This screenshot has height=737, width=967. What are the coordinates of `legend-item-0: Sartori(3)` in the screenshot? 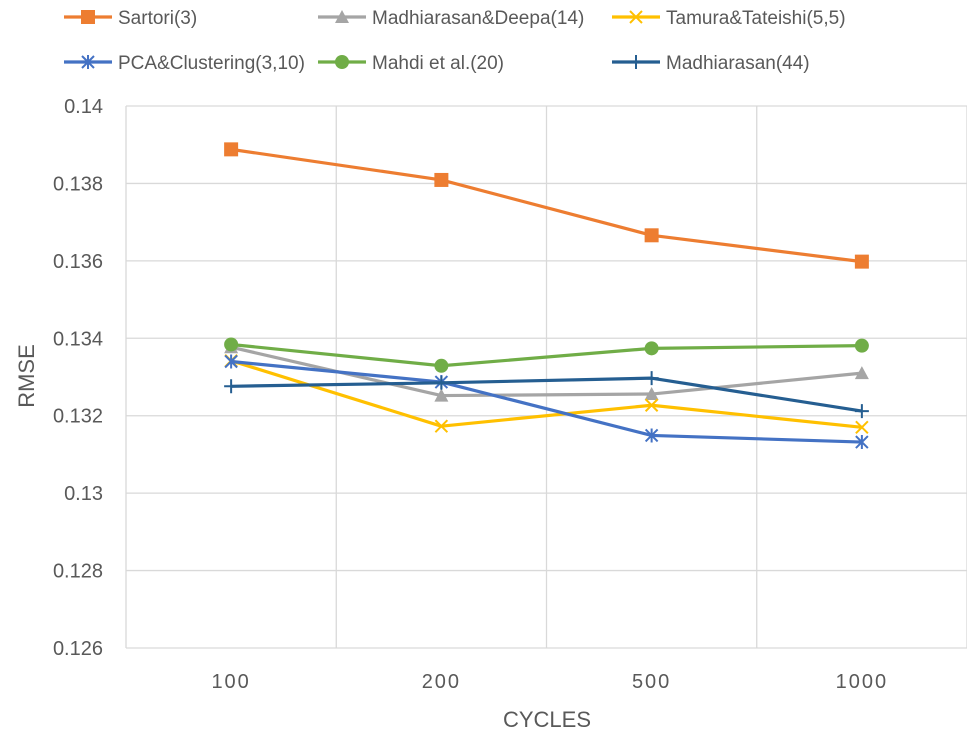 It's located at (130, 18).